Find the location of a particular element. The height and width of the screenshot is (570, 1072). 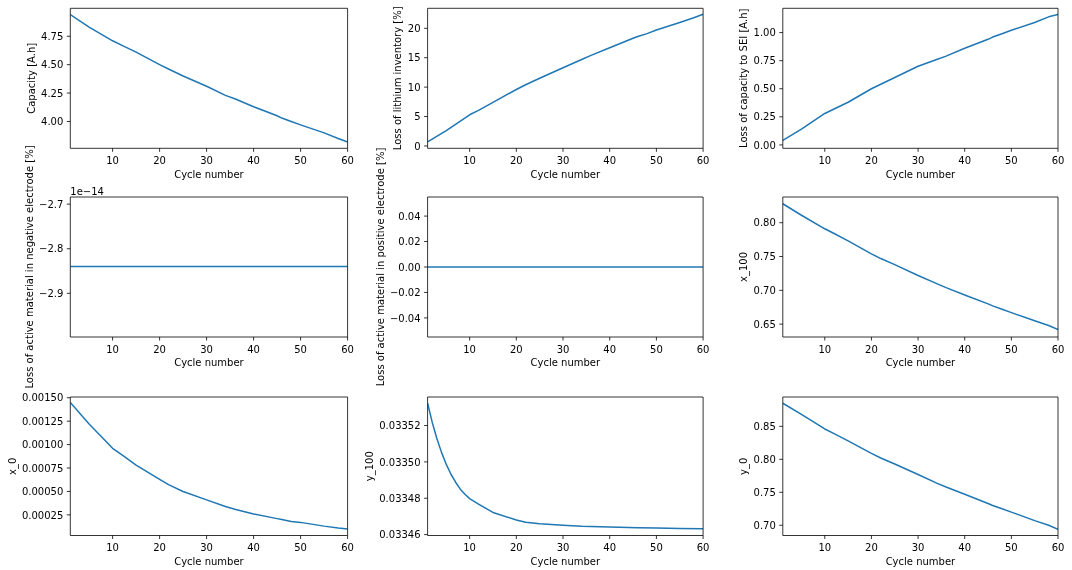

y-tick-label: 0.00075 is located at coordinates (42, 468).